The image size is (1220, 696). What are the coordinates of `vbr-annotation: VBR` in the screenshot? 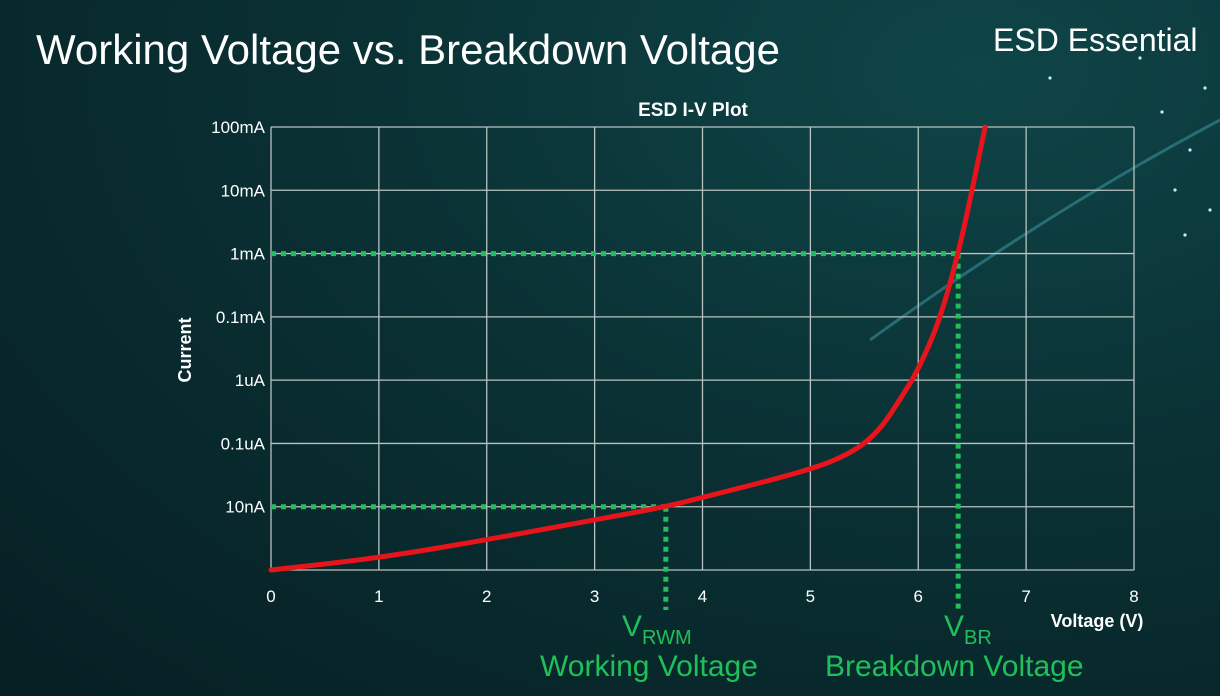 It's located at (968, 630).